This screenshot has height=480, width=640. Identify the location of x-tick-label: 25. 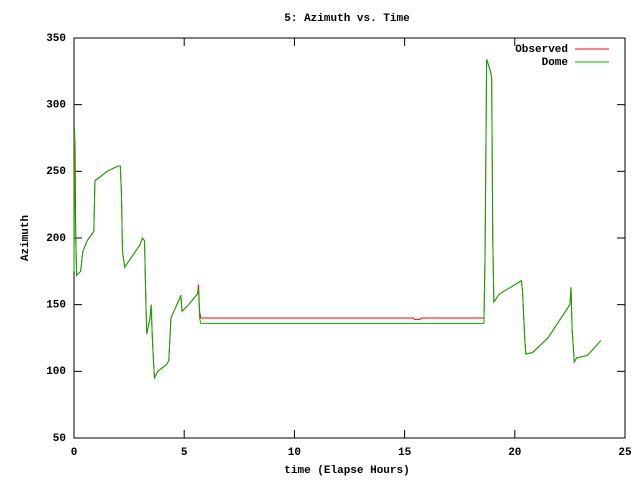
(625, 453).